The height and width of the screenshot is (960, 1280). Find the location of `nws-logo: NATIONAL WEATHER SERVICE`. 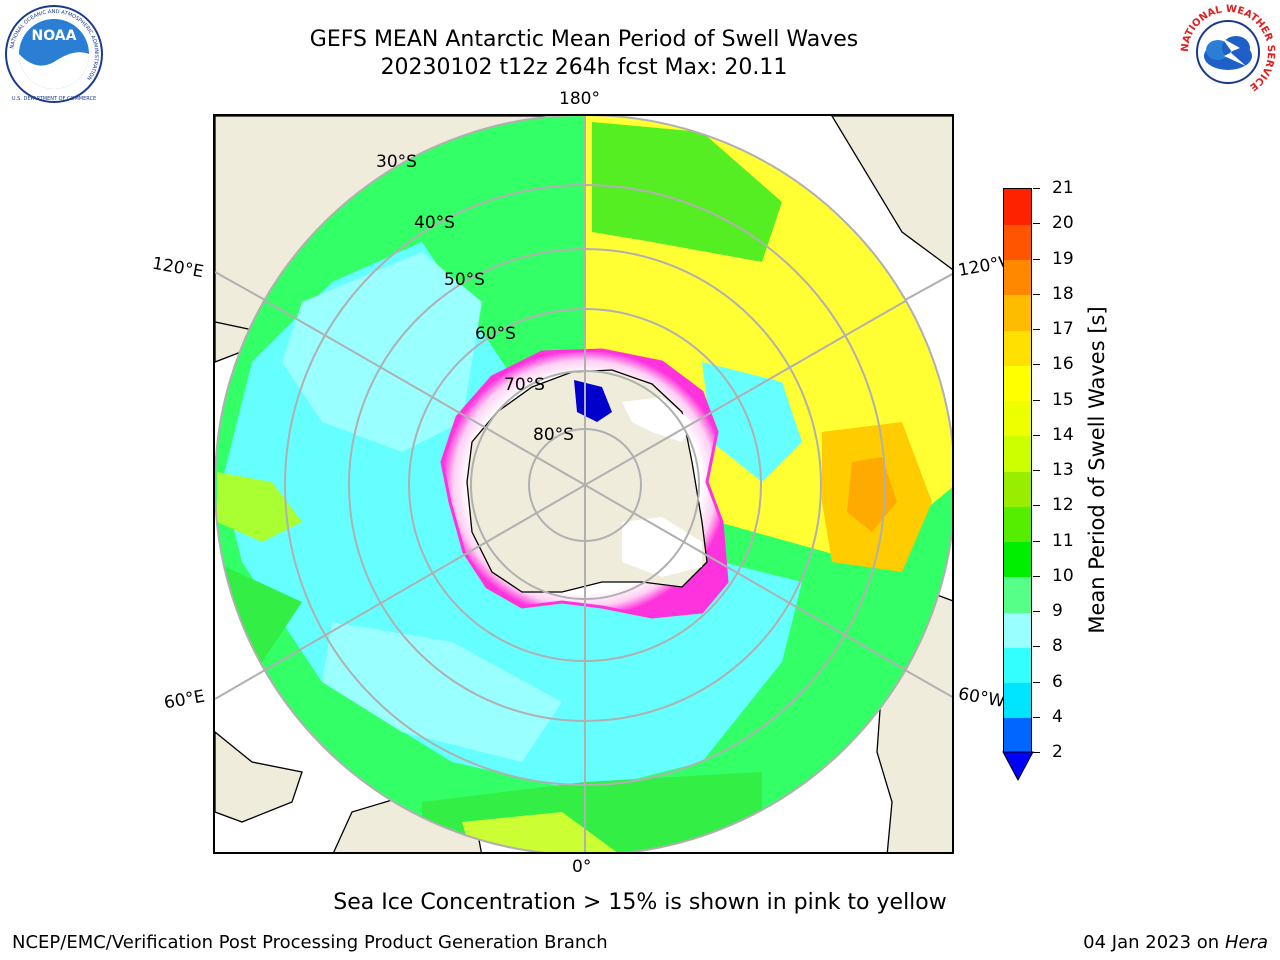

nws-logo: NATIONAL WEATHER SERVICE is located at coordinates (1228, 51).